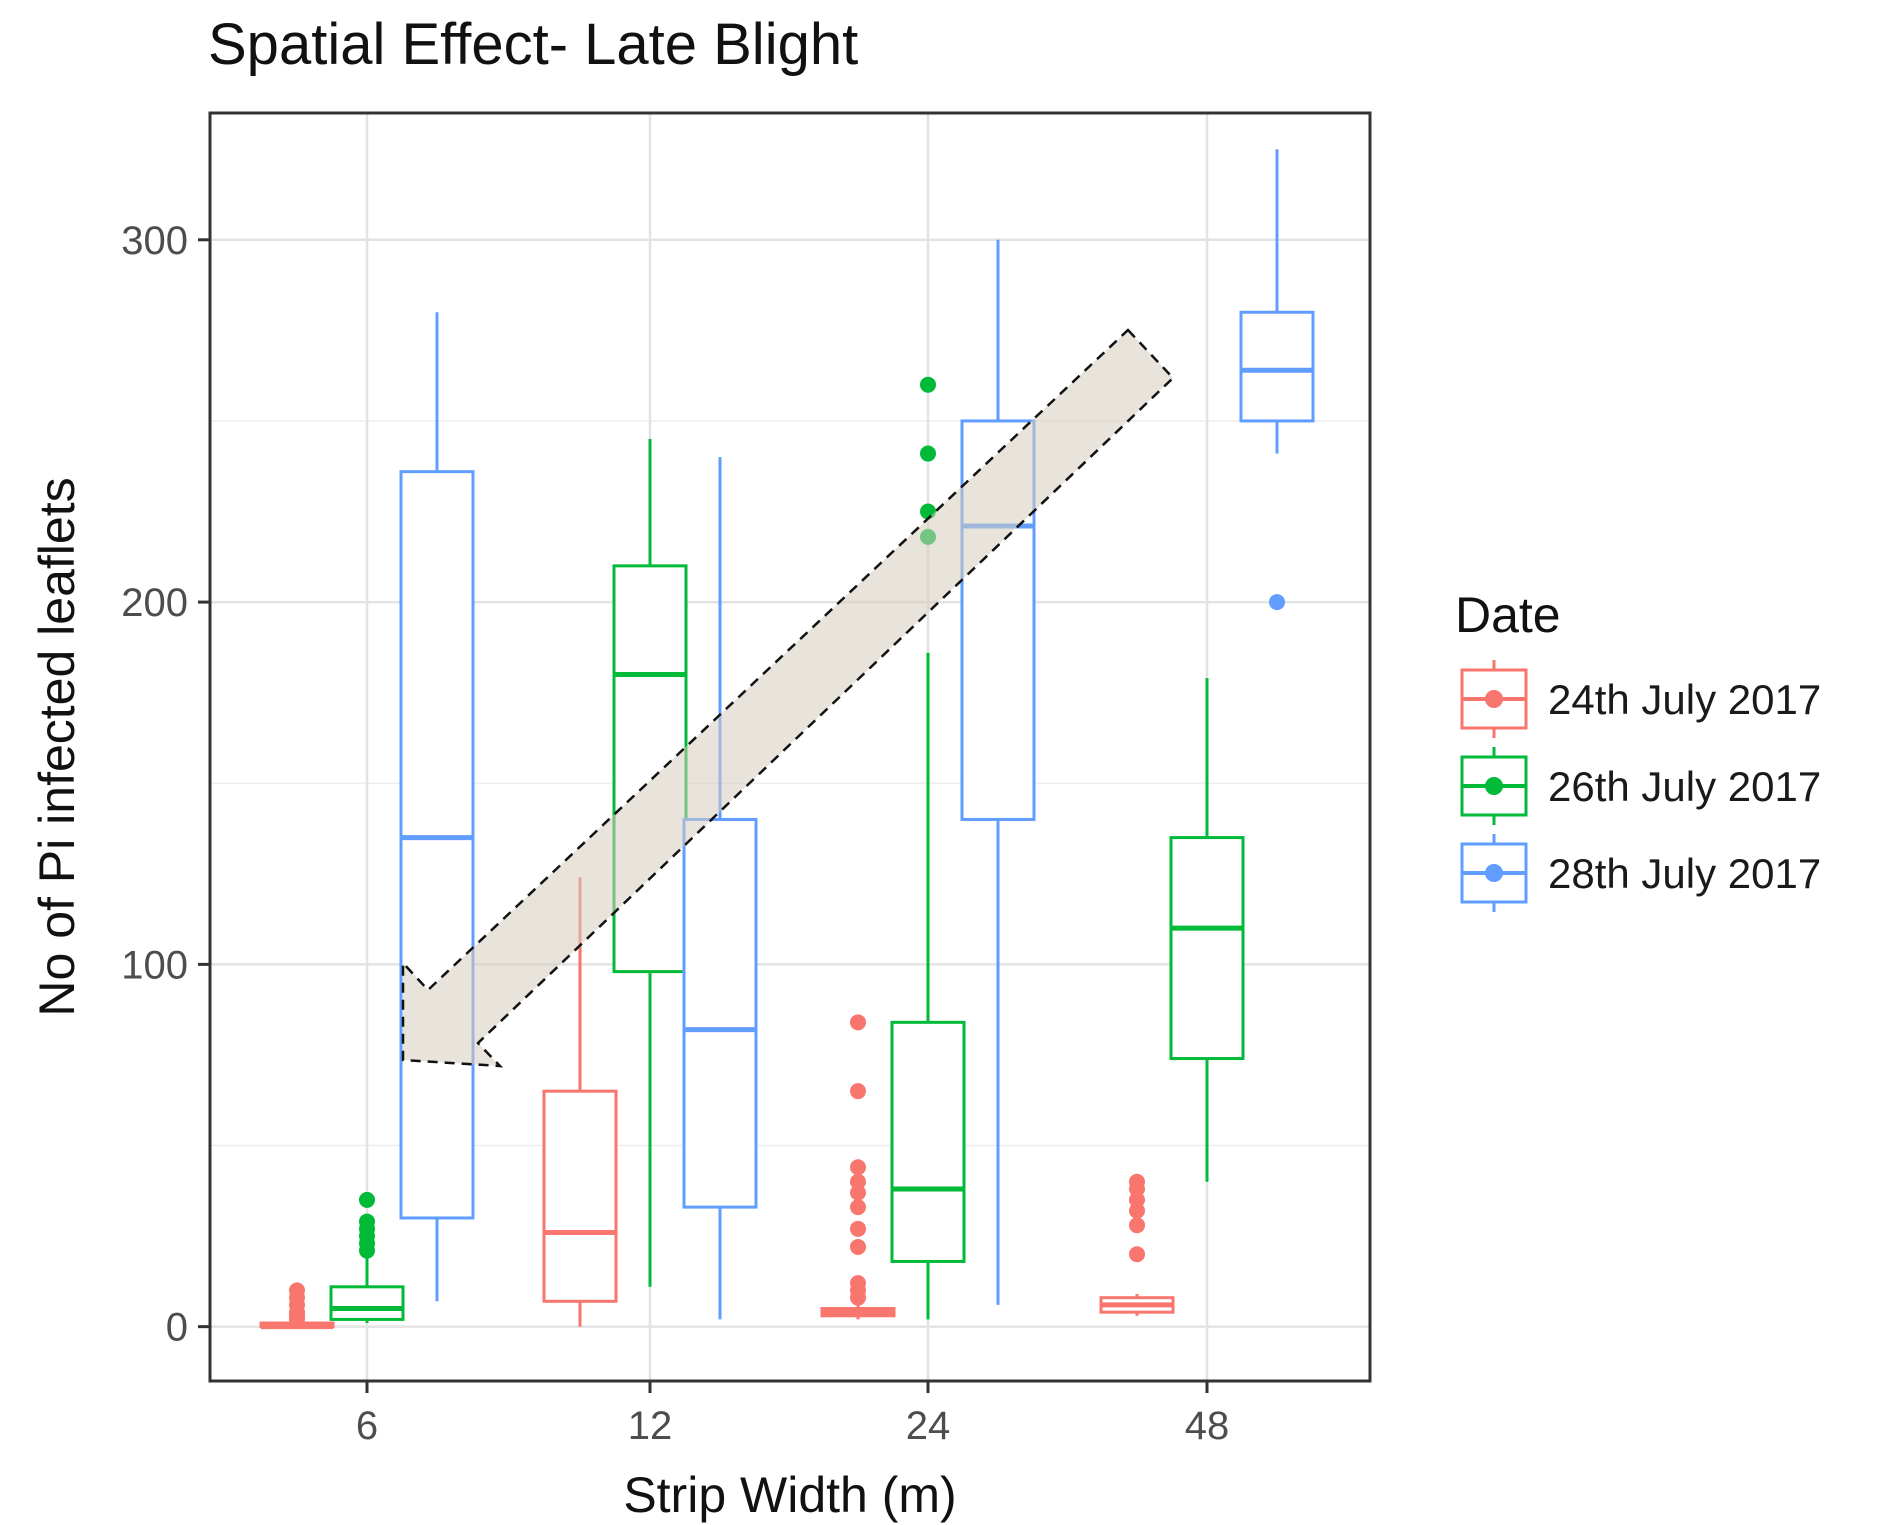 The height and width of the screenshot is (1525, 1883). What do you see at coordinates (1684, 786) in the screenshot?
I see `legend-label: 26th July 2017` at bounding box center [1684, 786].